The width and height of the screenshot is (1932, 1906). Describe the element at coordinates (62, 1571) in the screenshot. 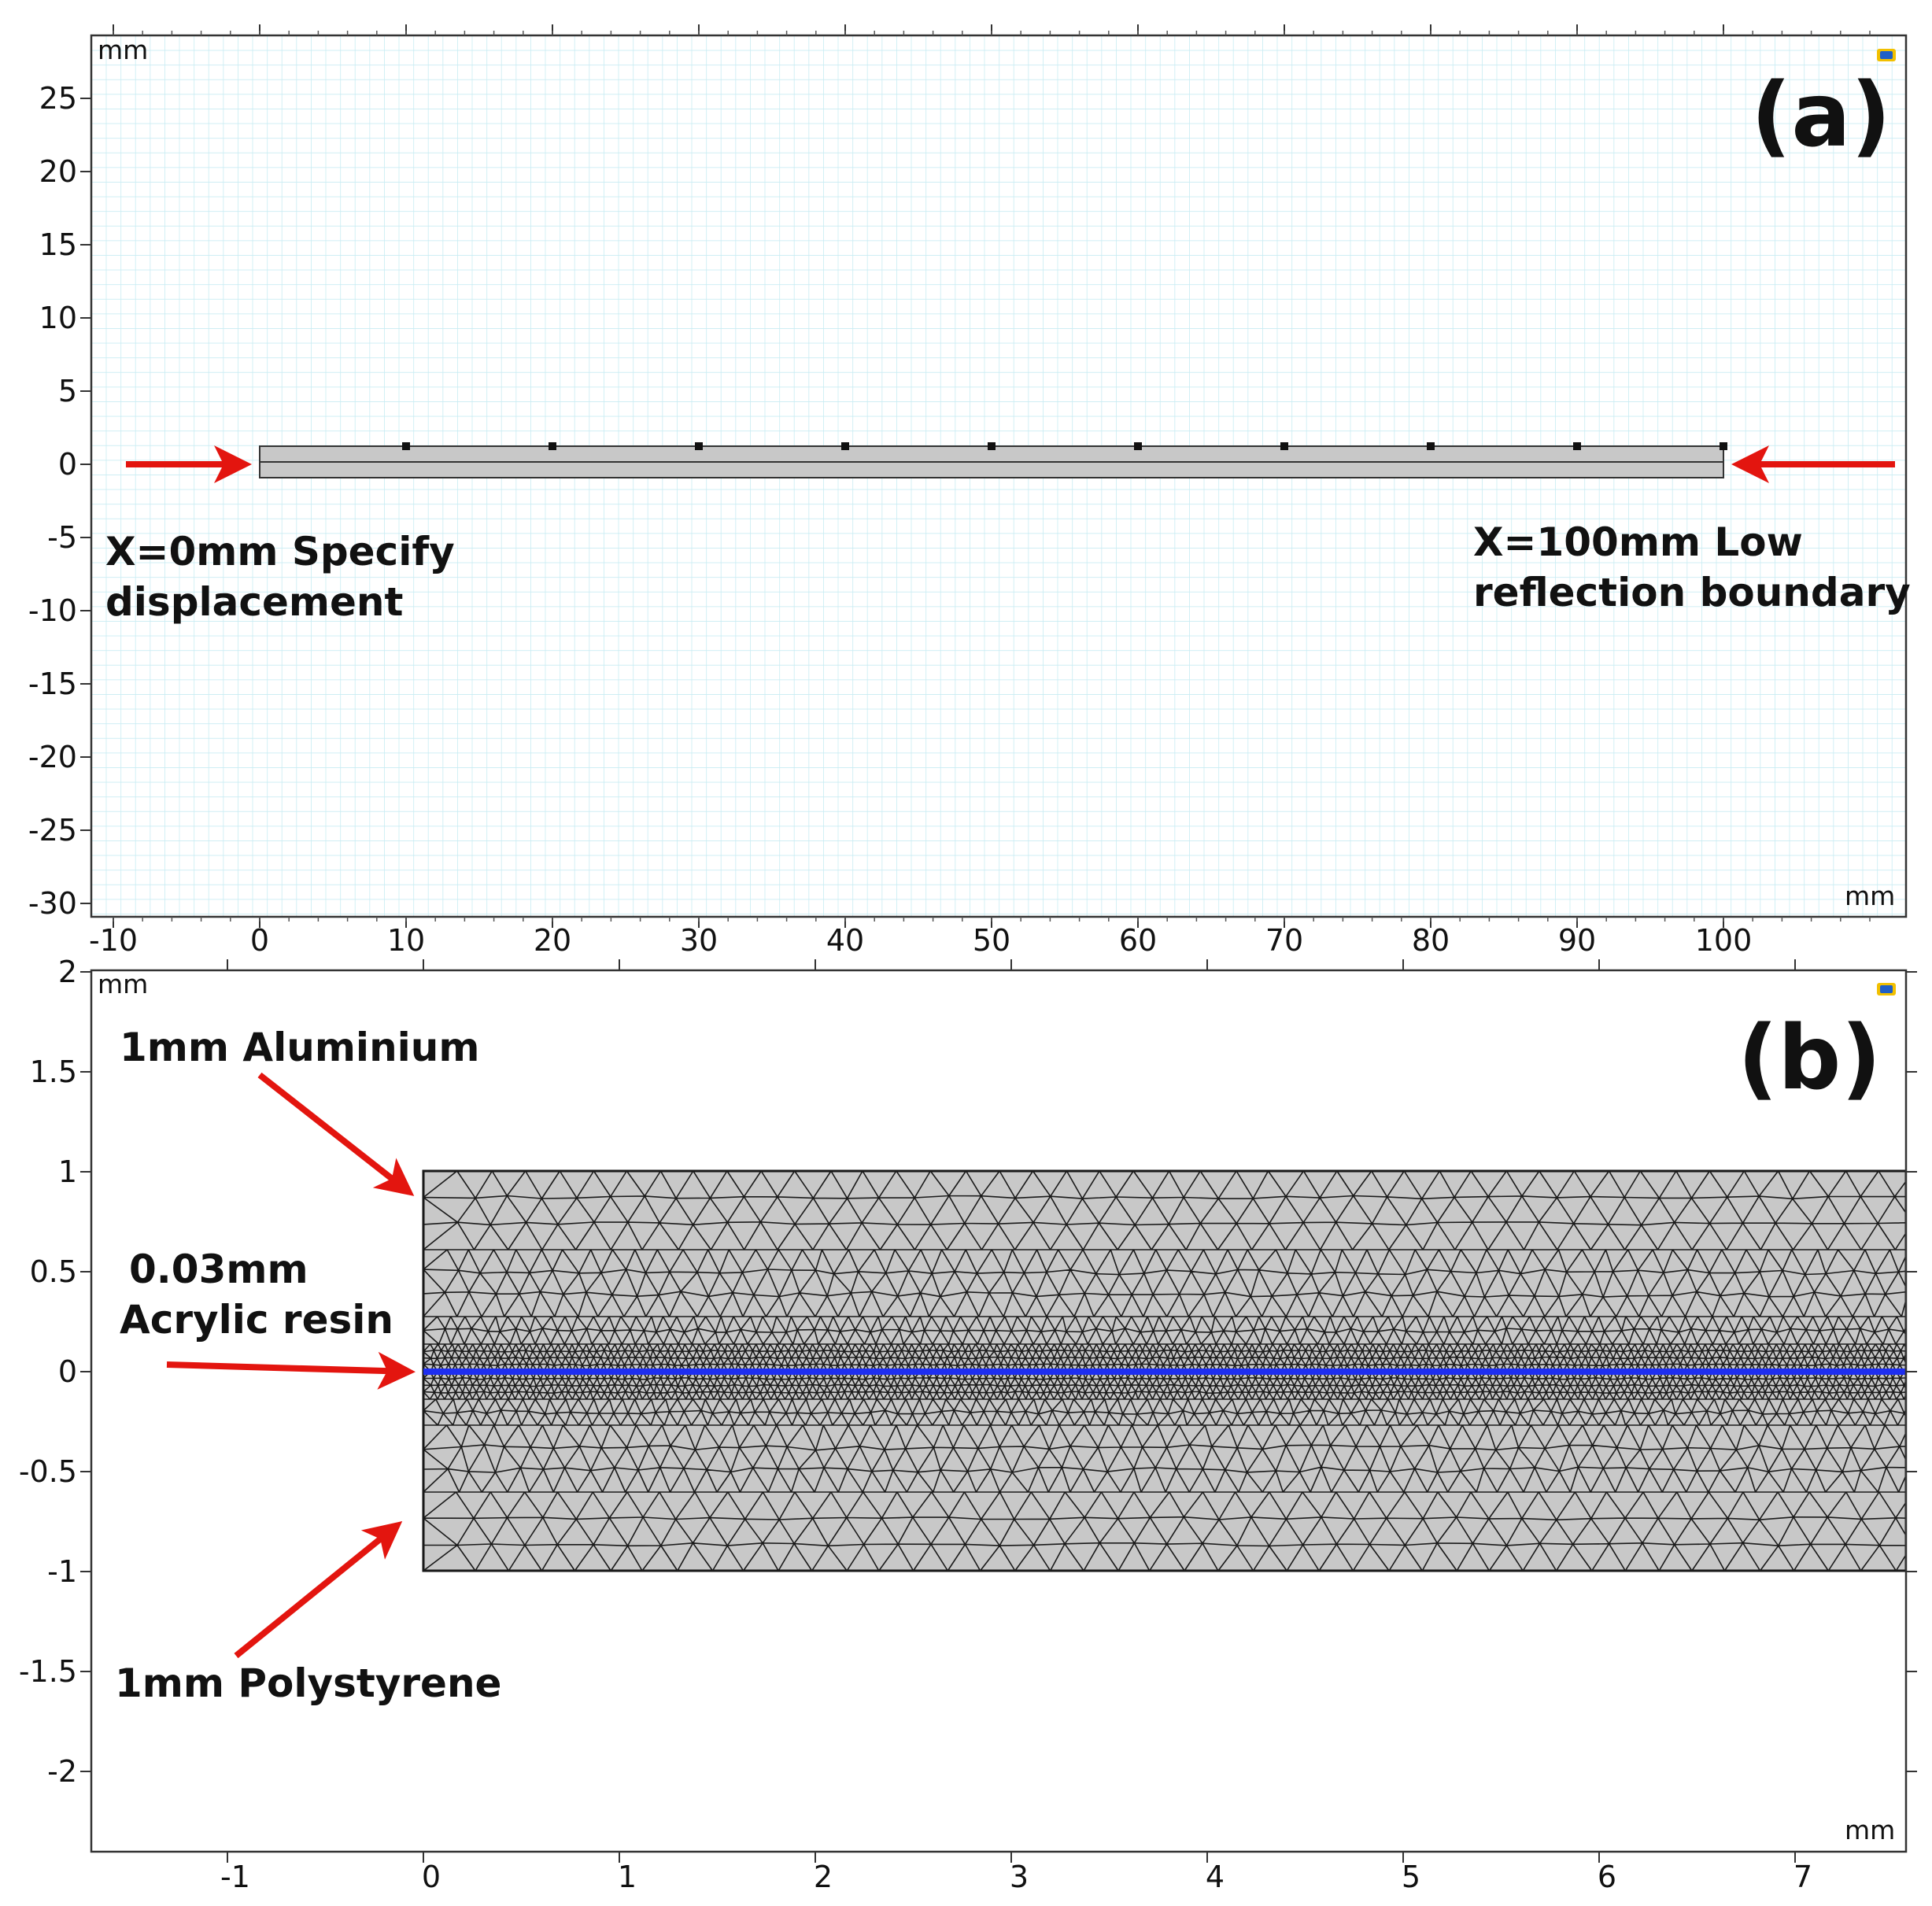

I see `y-tick-label: -1` at that location.